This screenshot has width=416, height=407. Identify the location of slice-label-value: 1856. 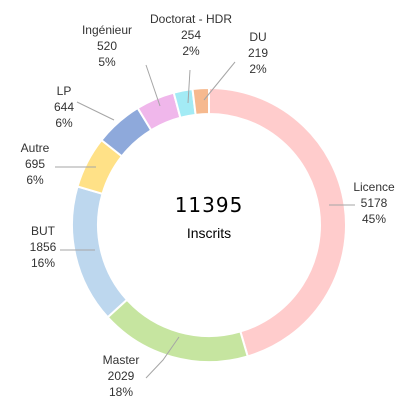
(43, 247).